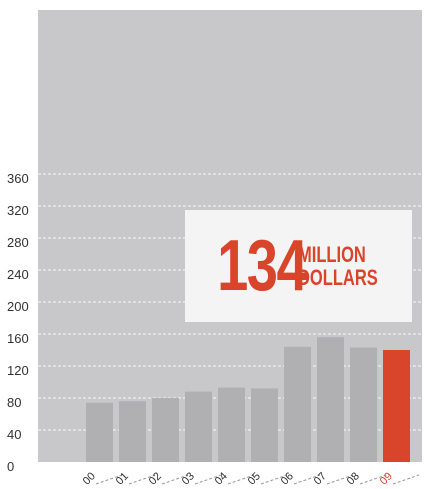  Describe the element at coordinates (262, 266) in the screenshot. I see `callout-number: 134` at that location.